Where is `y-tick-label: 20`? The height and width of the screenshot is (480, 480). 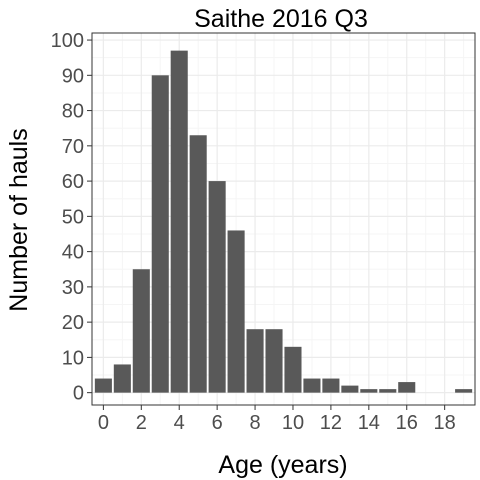
y-tick-label: 20 is located at coordinates (73, 323).